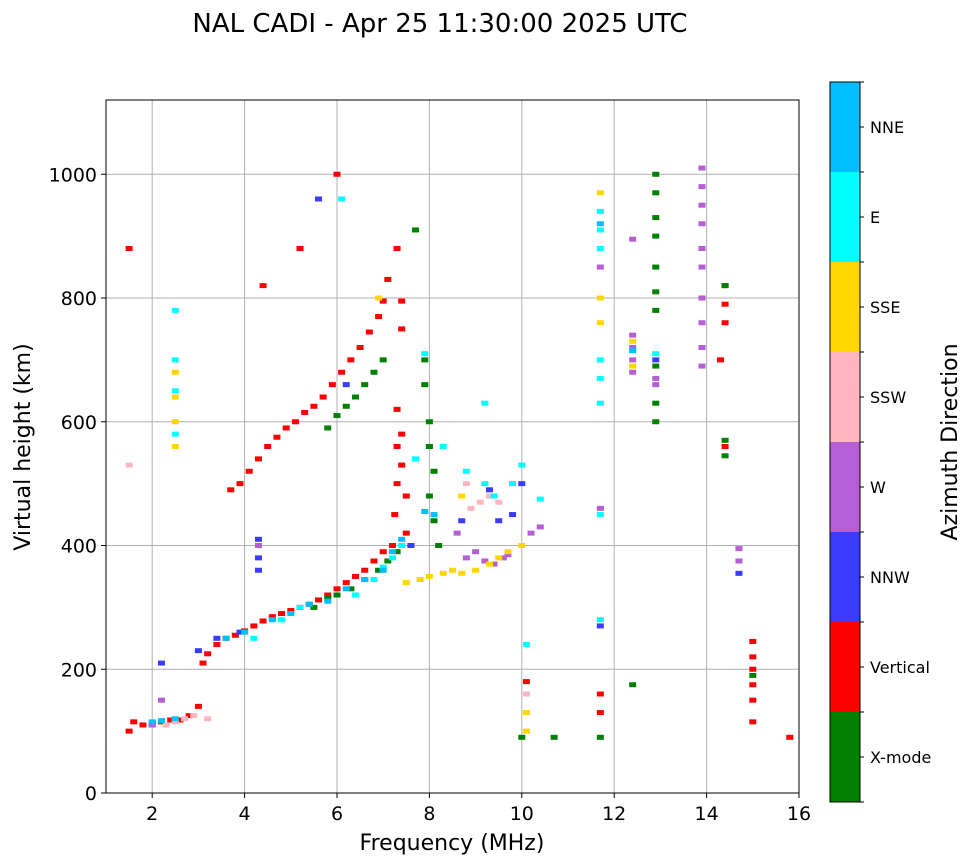 The image size is (972, 865). What do you see at coordinates (900, 757) in the screenshot?
I see `colorbar-label: X-mode` at bounding box center [900, 757].